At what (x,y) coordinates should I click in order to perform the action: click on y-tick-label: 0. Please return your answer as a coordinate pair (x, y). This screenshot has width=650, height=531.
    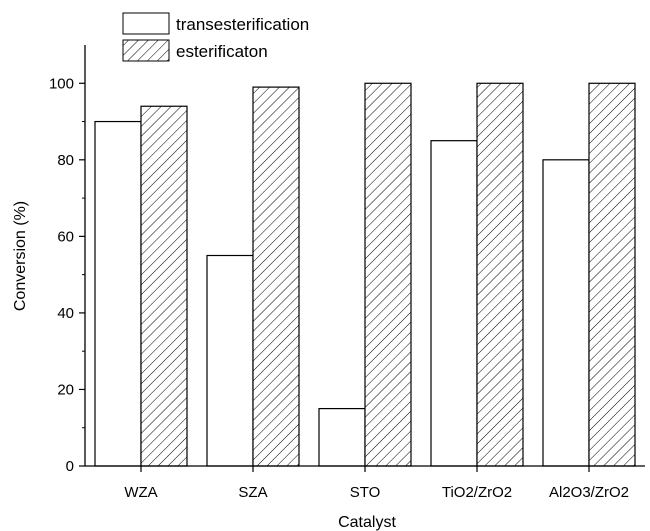
    Looking at the image, I should click on (70, 466).